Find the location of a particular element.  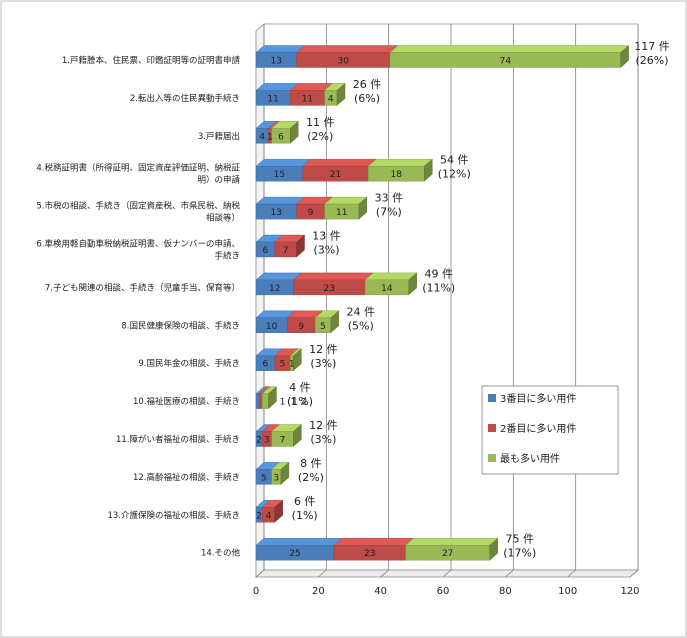

category-label: 3.戸籍届出 is located at coordinates (219, 136).